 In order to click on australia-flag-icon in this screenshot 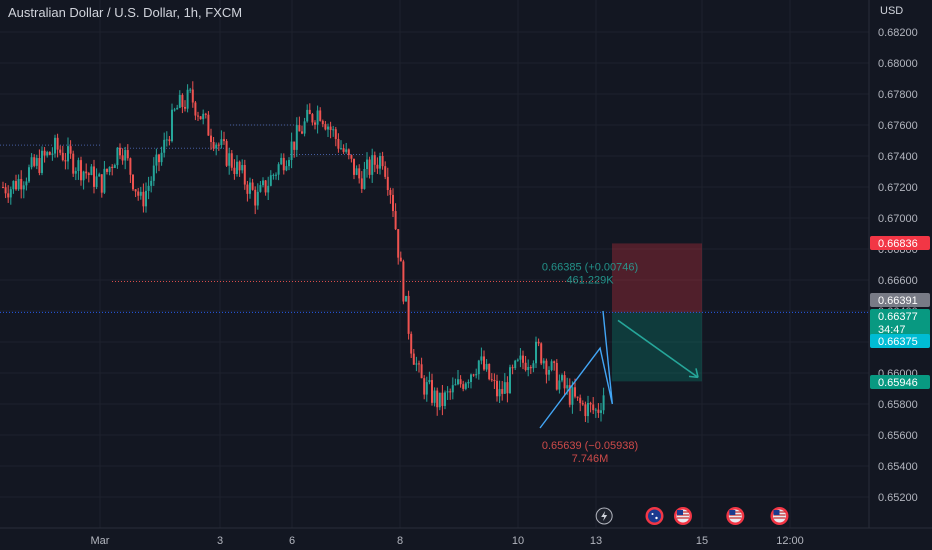, I will do `click(654, 516)`.